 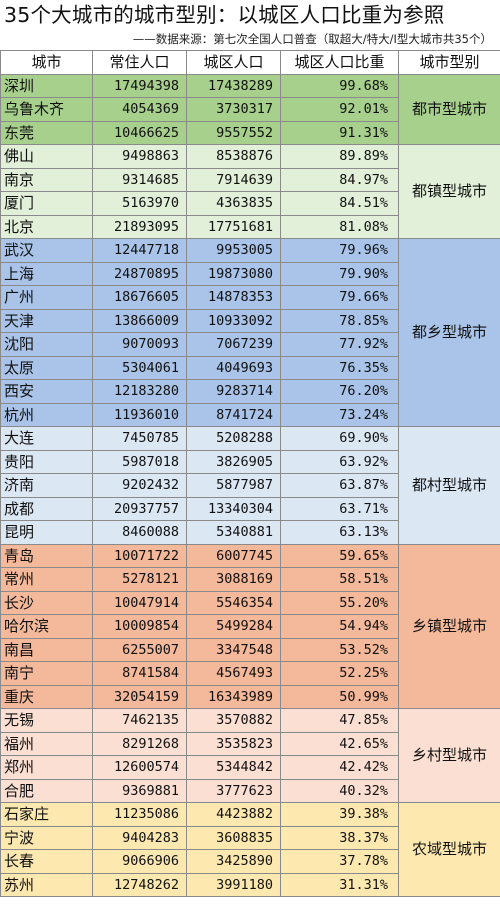 I want to click on city-cell: 佛山, so click(x=46, y=156).